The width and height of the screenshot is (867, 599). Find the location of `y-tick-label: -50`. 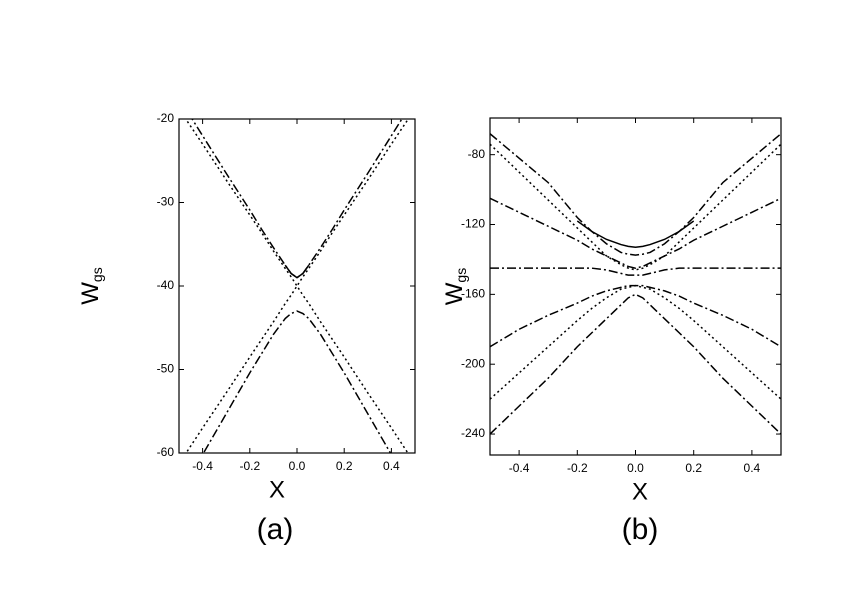

y-tick-label: -50 is located at coordinates (166, 369).